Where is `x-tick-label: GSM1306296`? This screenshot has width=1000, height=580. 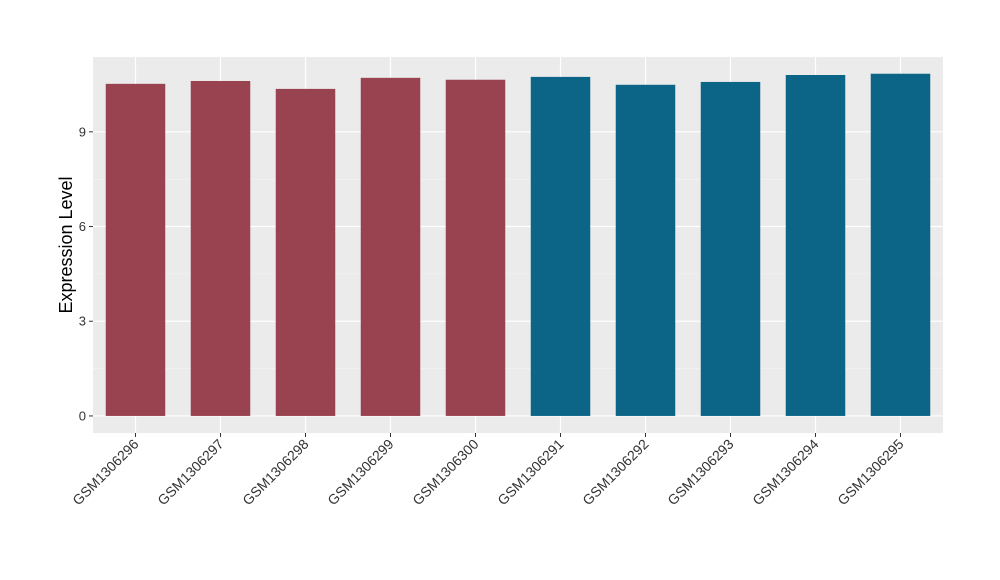
x-tick-label: GSM1306296 is located at coordinates (105, 472).